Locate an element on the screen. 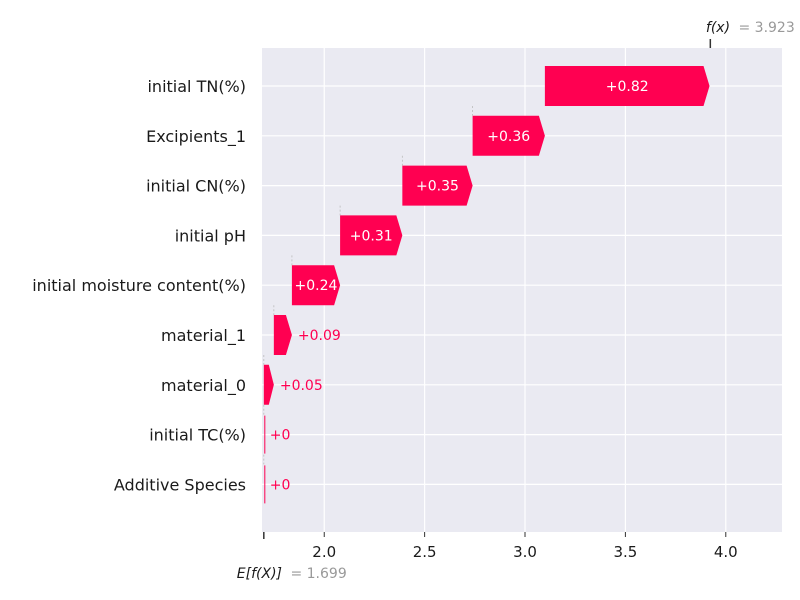 This screenshot has width=800, height=600. bar-value-label: +0.35 is located at coordinates (437, 187).